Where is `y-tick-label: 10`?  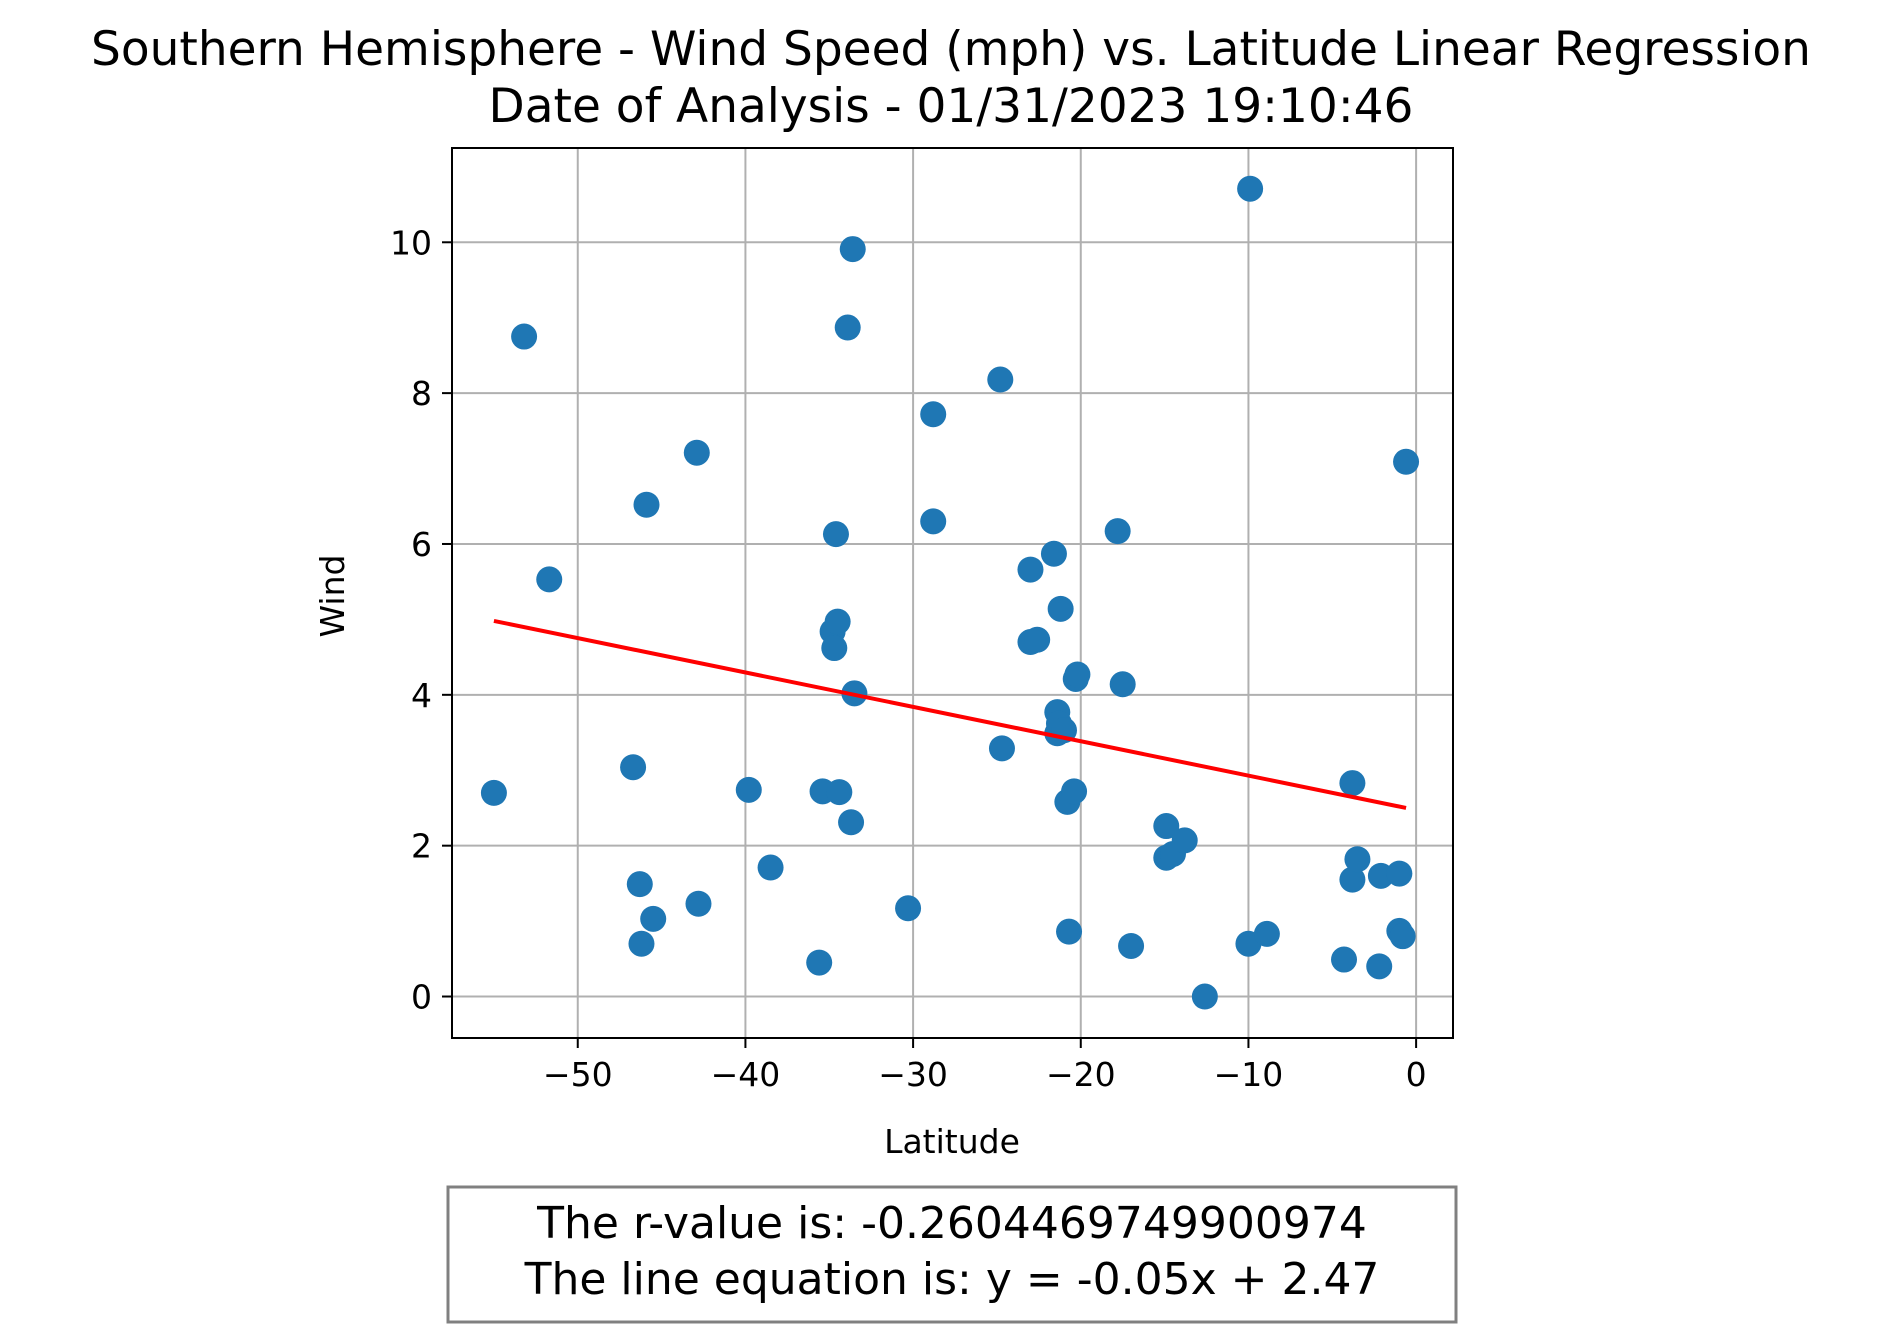
y-tick-label: 10 is located at coordinates (411, 242).